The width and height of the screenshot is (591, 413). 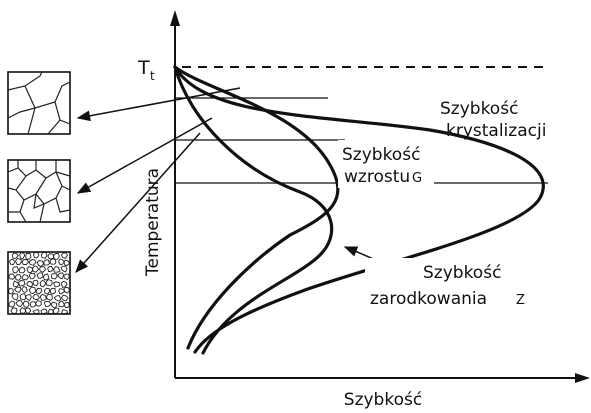 I want to click on coarse-grain-box, so click(x=39, y=103).